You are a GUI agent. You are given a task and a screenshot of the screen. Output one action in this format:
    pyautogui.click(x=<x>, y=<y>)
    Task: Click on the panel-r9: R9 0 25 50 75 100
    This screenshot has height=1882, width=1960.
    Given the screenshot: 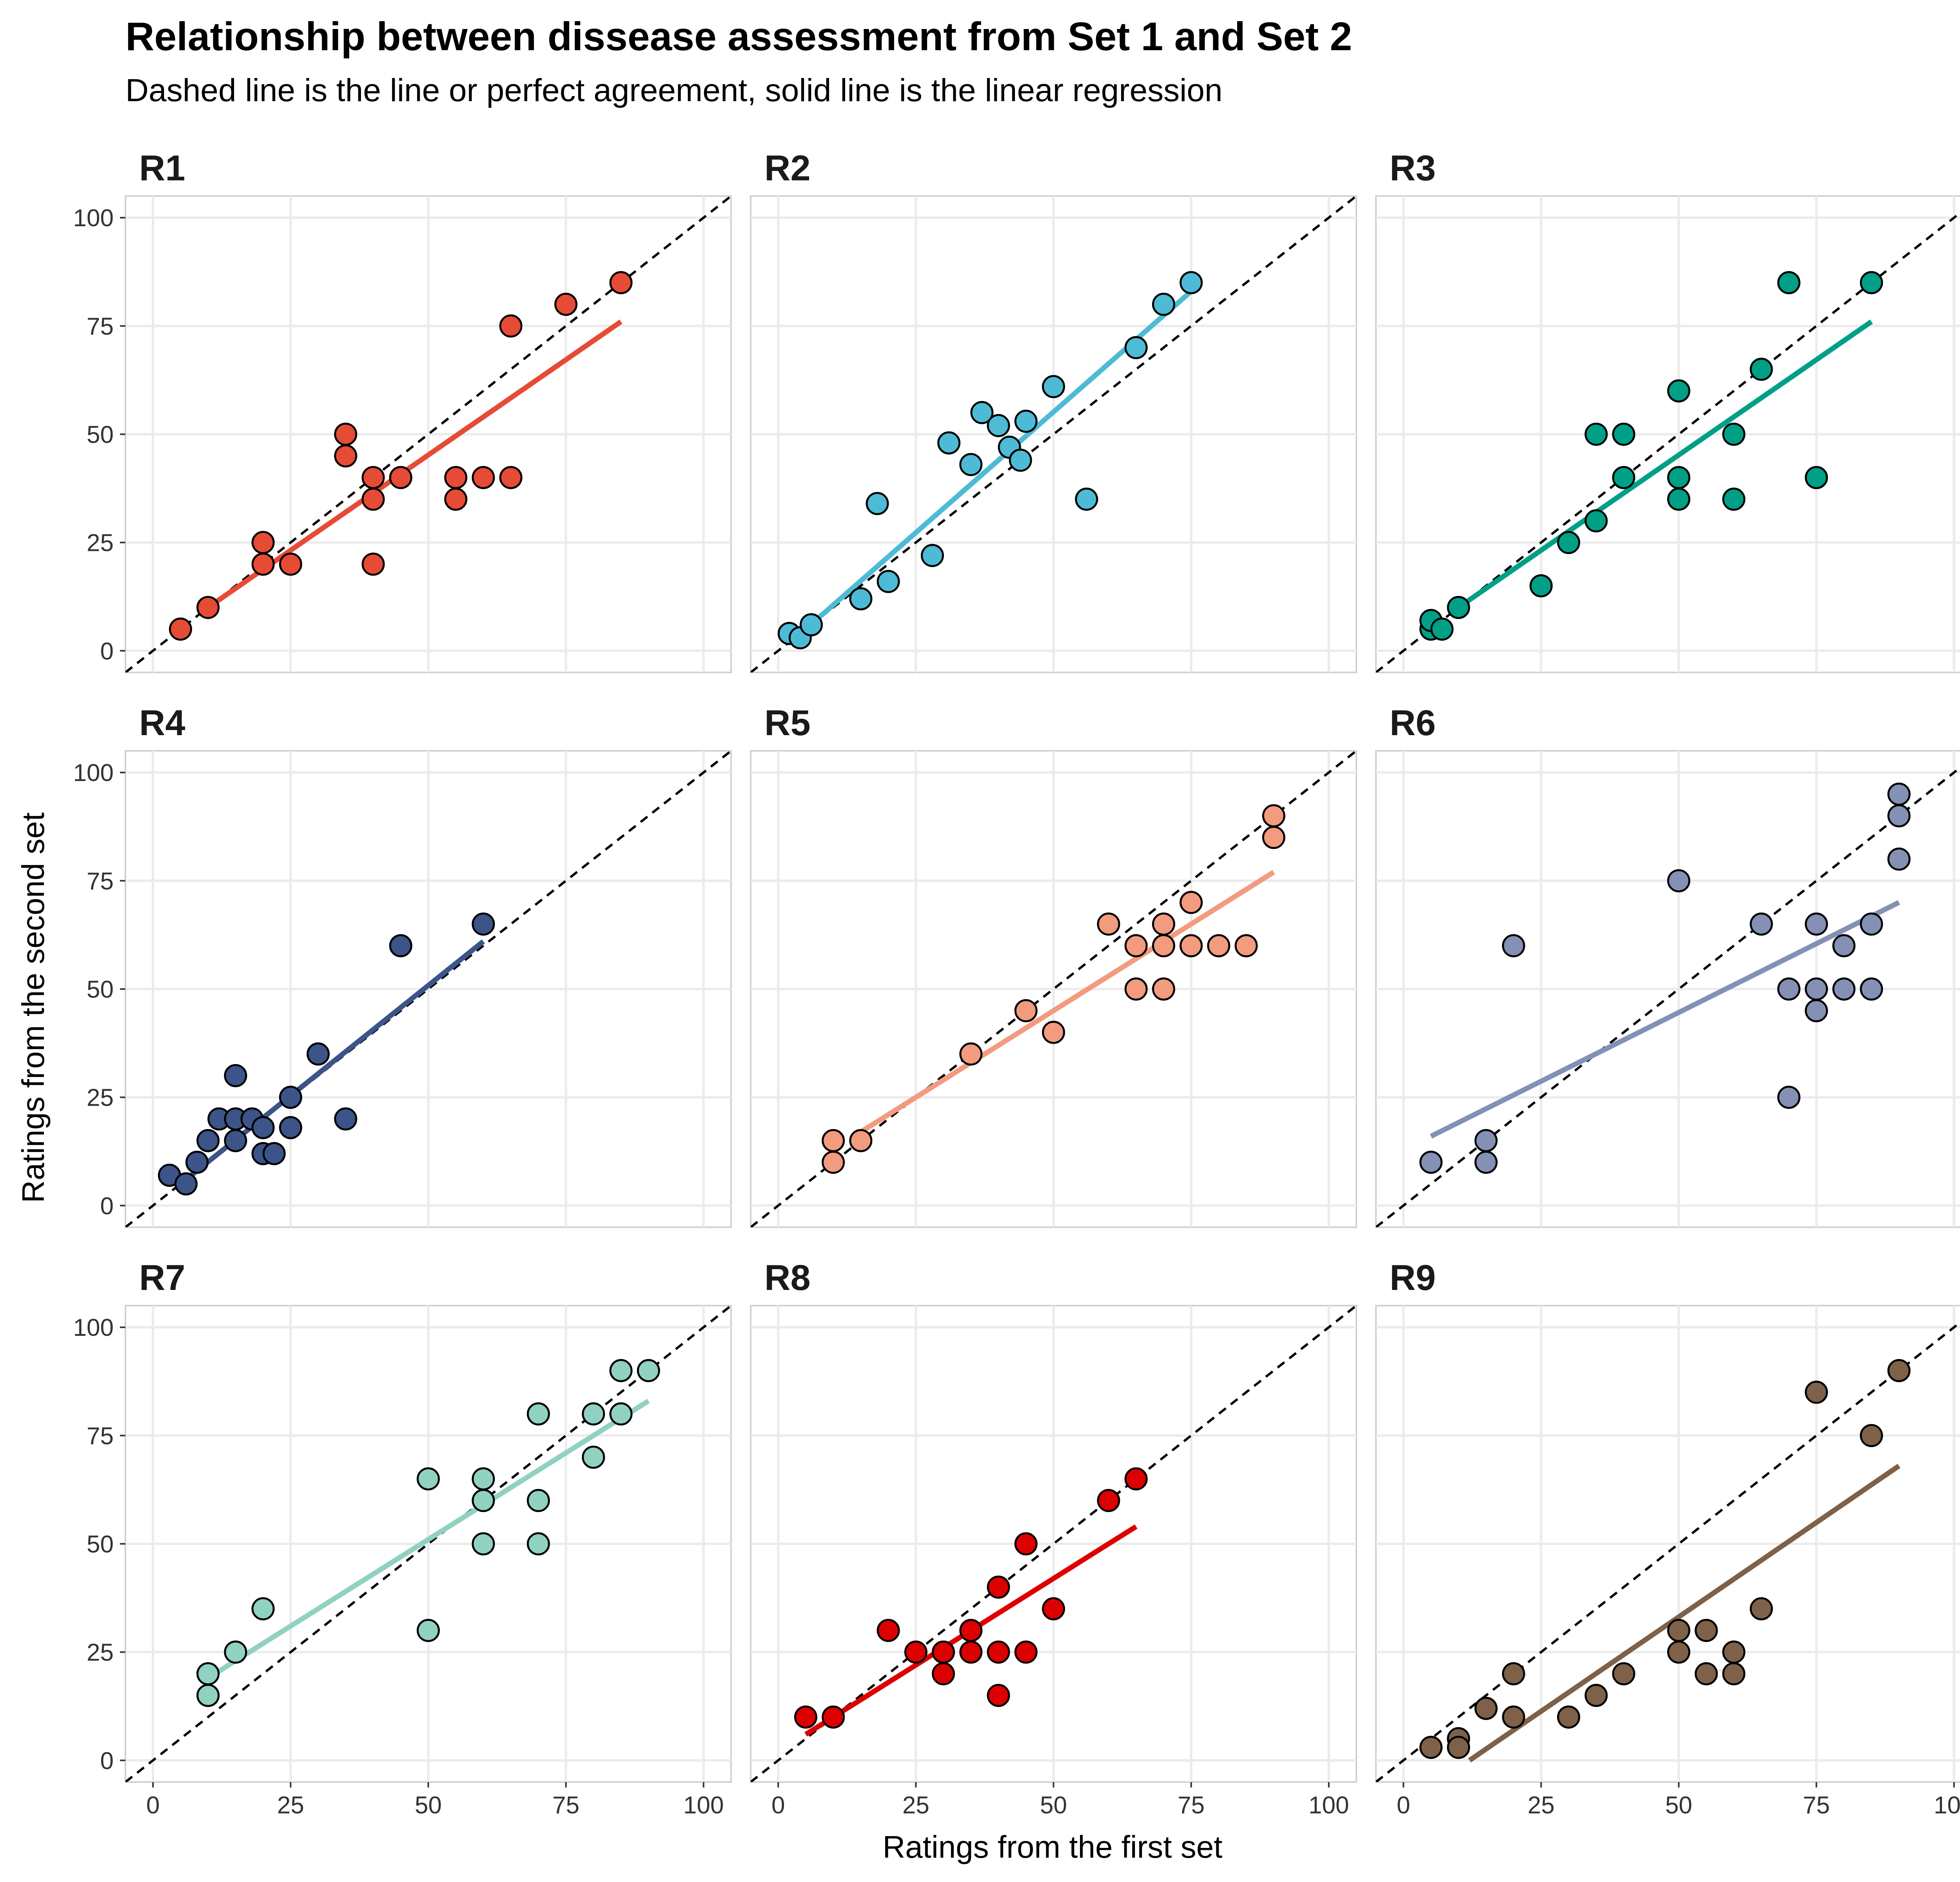 What is the action you would take?
    pyautogui.click(x=1667, y=1538)
    